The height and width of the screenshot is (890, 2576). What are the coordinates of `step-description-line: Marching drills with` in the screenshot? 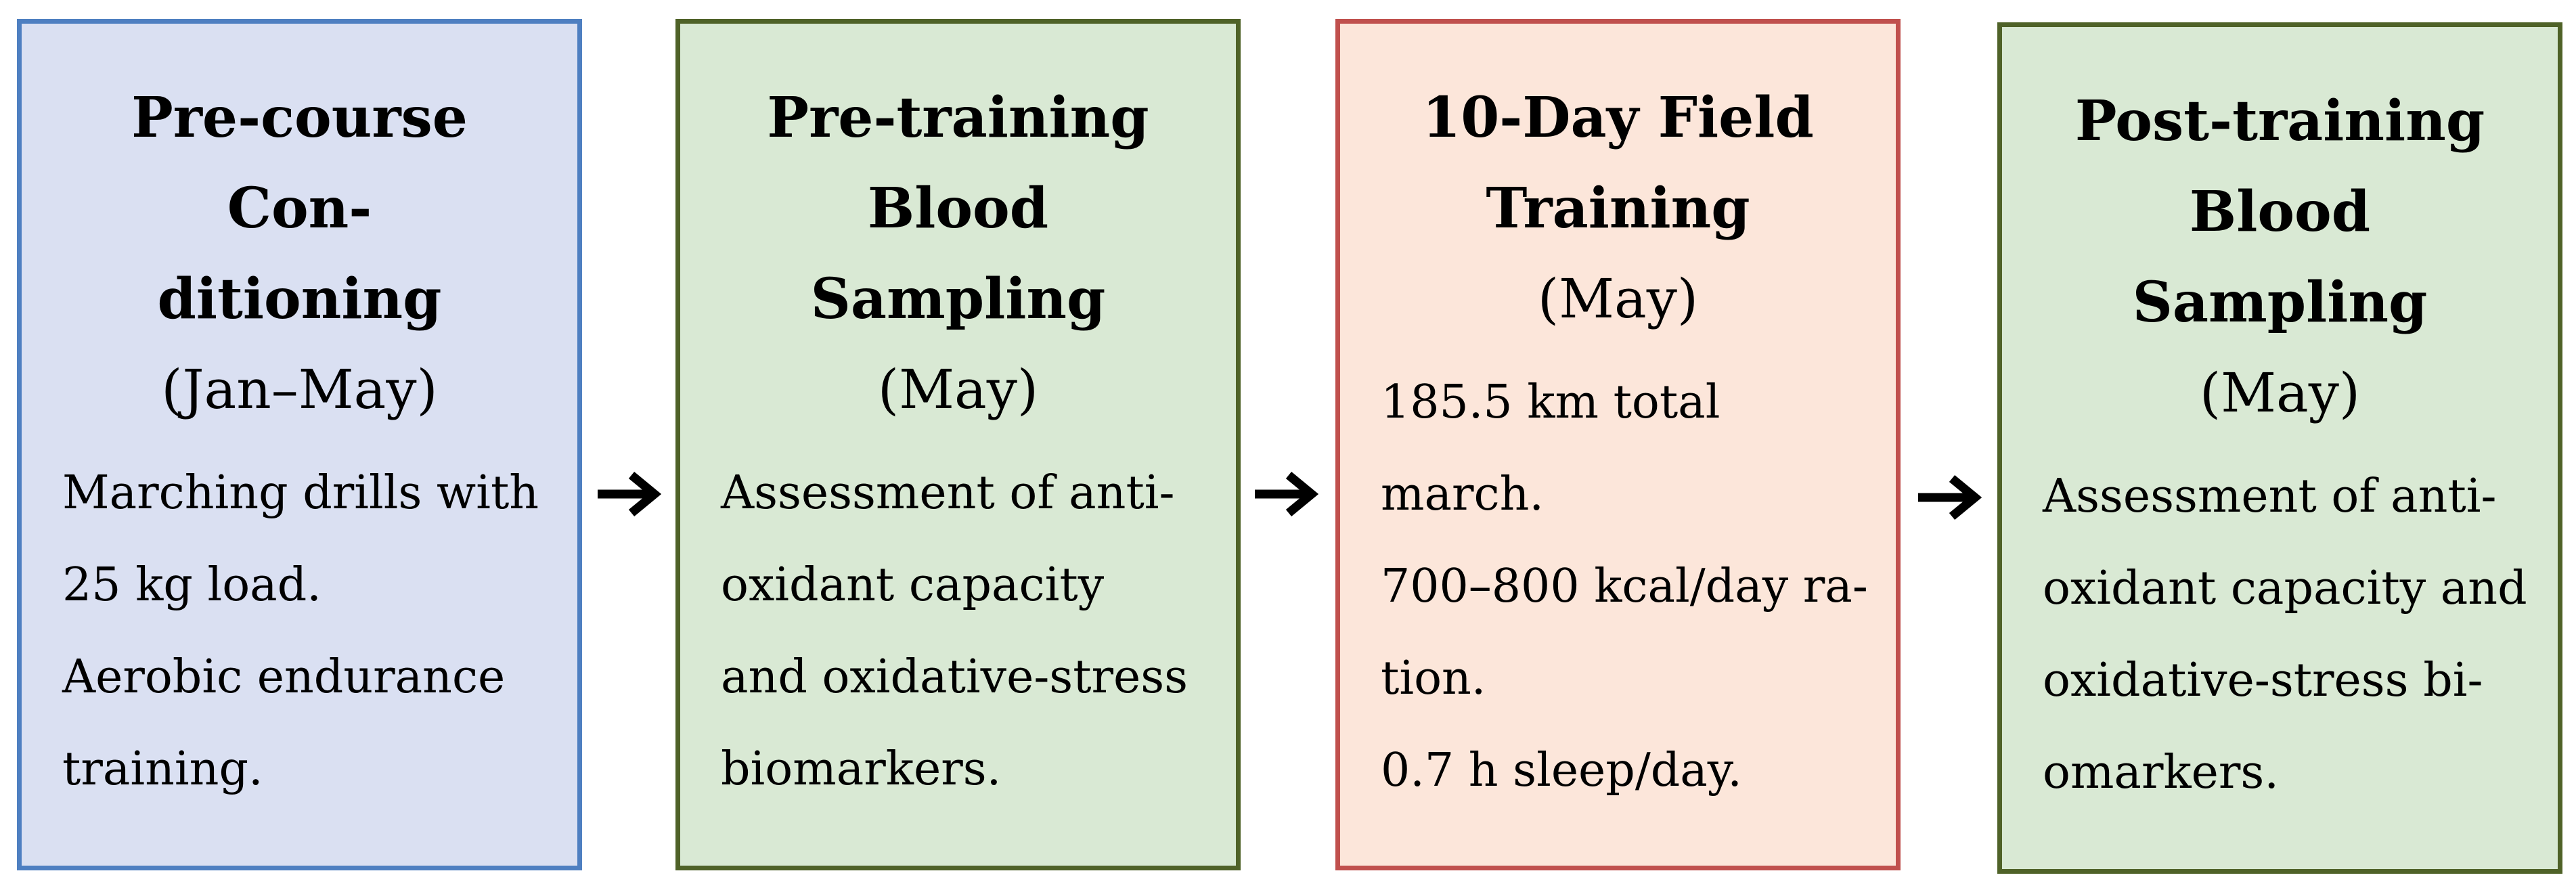 It's located at (300, 493).